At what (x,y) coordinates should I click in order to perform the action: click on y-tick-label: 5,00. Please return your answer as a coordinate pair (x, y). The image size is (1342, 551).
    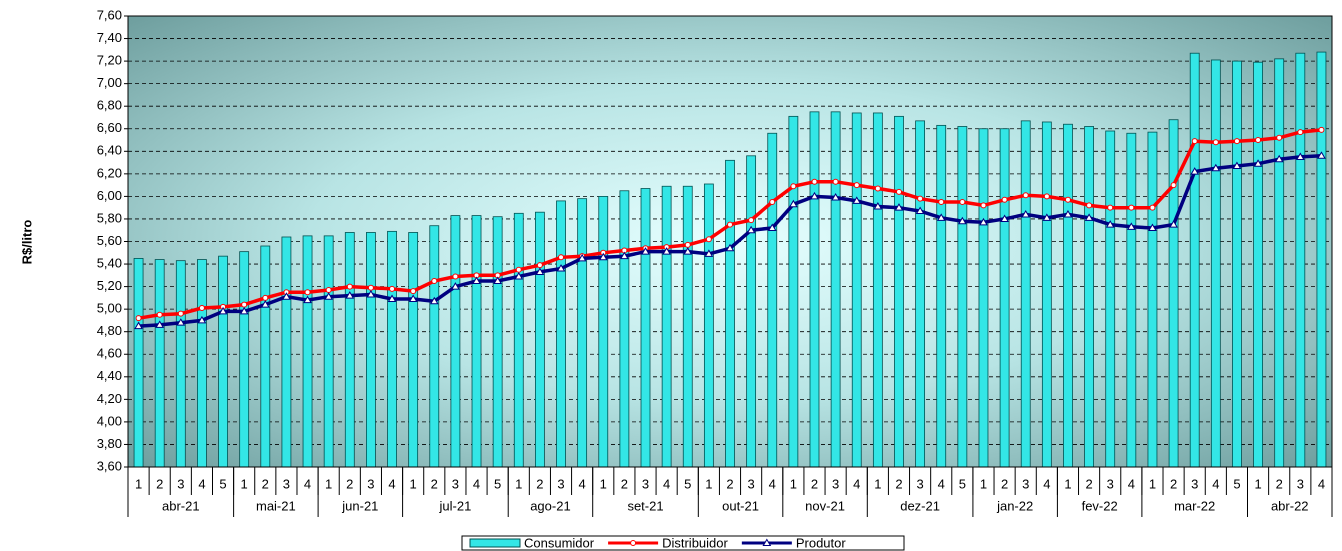
    Looking at the image, I should click on (109, 308).